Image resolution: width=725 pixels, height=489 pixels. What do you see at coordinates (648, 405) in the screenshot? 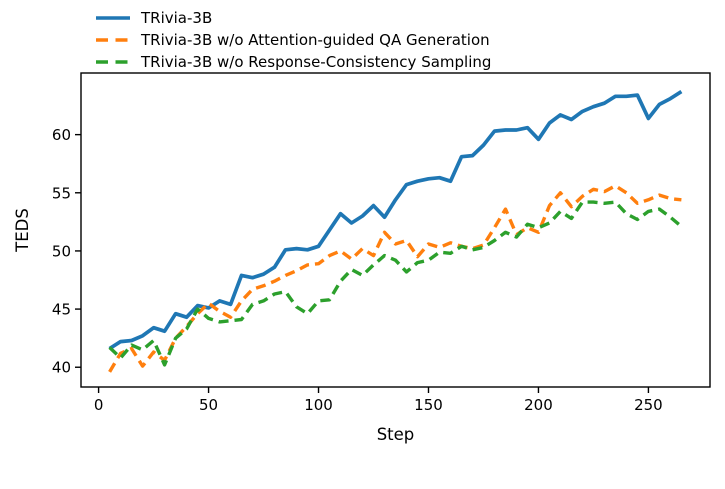
I see `x-tick-label: 250` at bounding box center [648, 405].